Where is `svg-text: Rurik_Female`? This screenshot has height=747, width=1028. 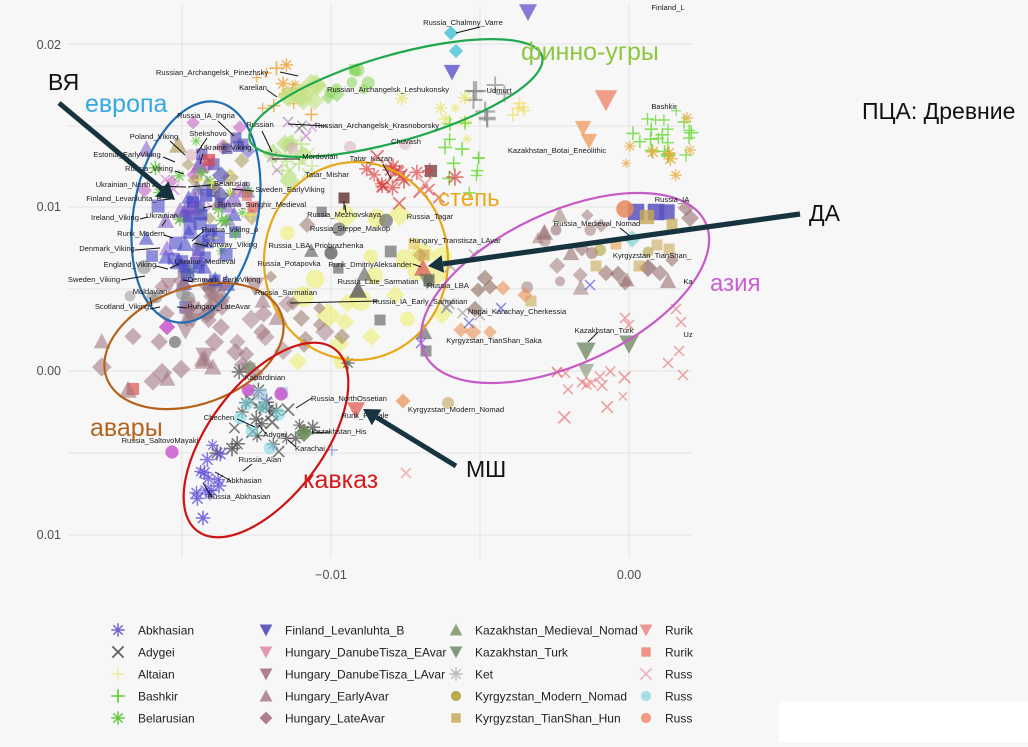
svg-text: Rurik_Female is located at coordinates (364, 415).